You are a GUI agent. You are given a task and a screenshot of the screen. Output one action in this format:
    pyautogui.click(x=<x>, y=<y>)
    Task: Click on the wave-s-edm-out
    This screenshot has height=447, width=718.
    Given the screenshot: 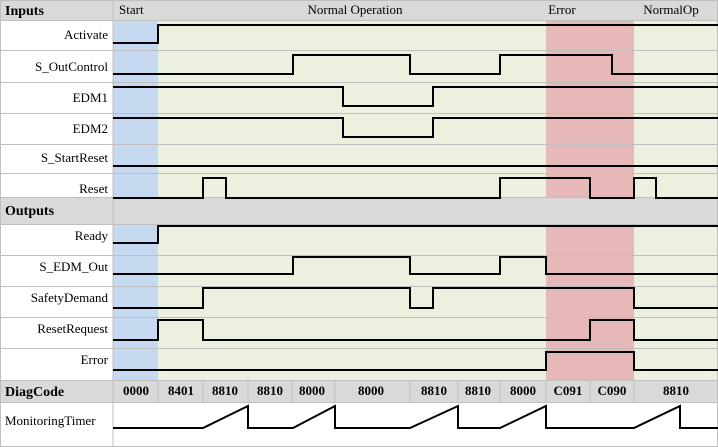 What is the action you would take?
    pyautogui.click(x=415, y=265)
    